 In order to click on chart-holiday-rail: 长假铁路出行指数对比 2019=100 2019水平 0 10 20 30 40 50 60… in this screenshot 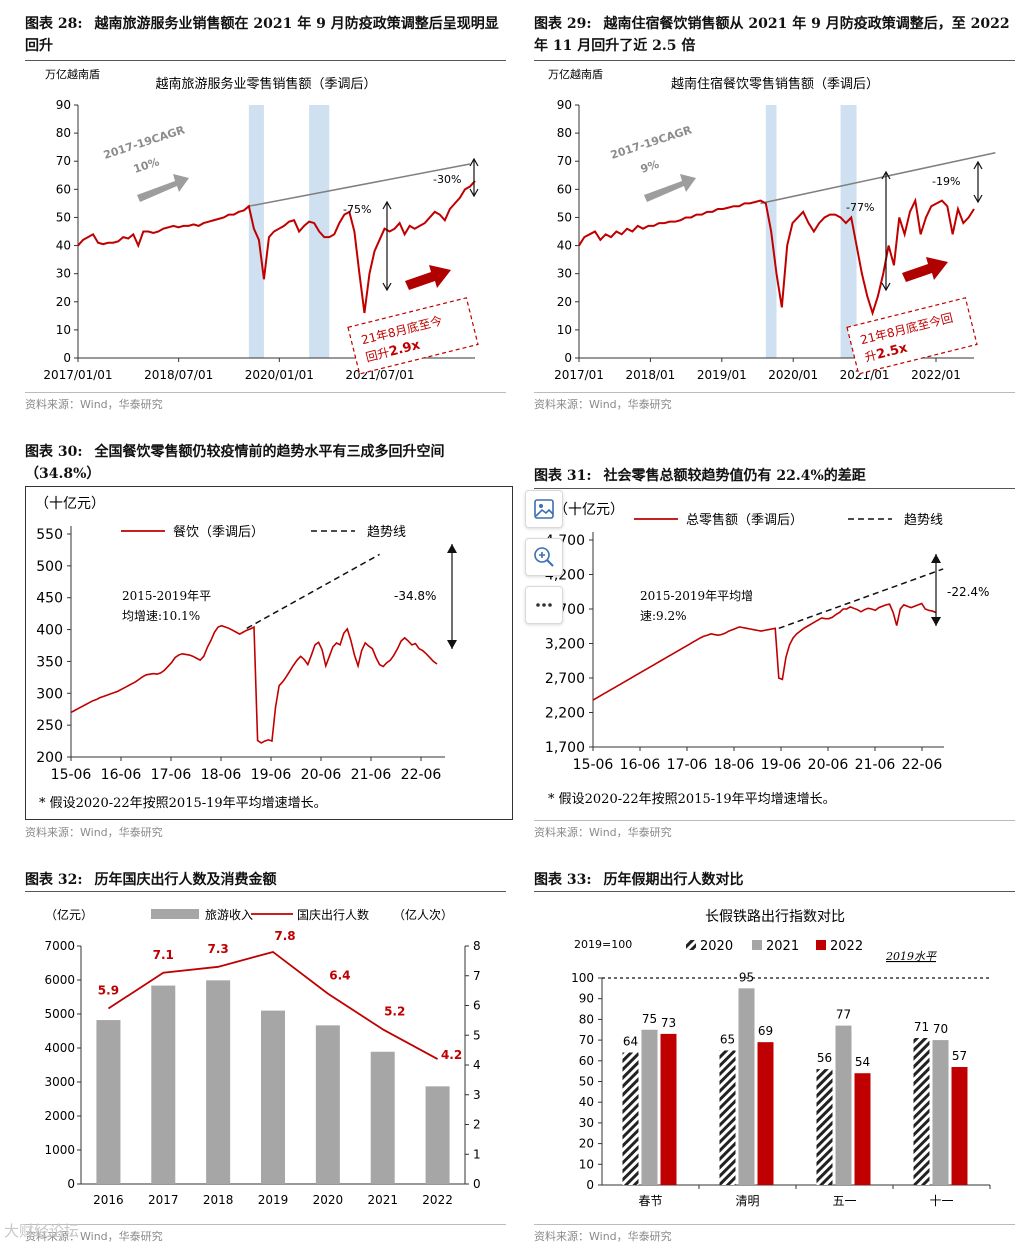, I will do `click(781, 1058)`.